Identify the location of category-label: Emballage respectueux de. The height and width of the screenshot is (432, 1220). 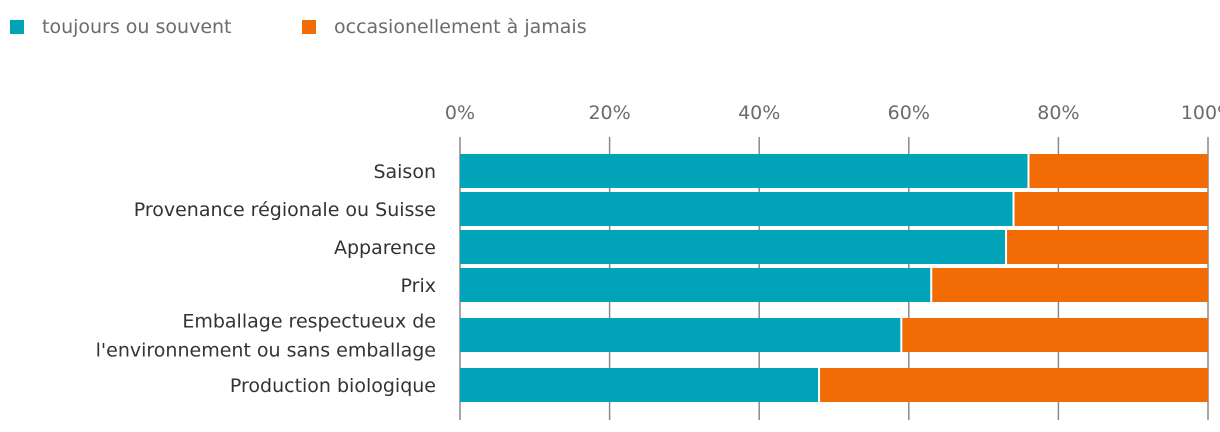
(309, 322).